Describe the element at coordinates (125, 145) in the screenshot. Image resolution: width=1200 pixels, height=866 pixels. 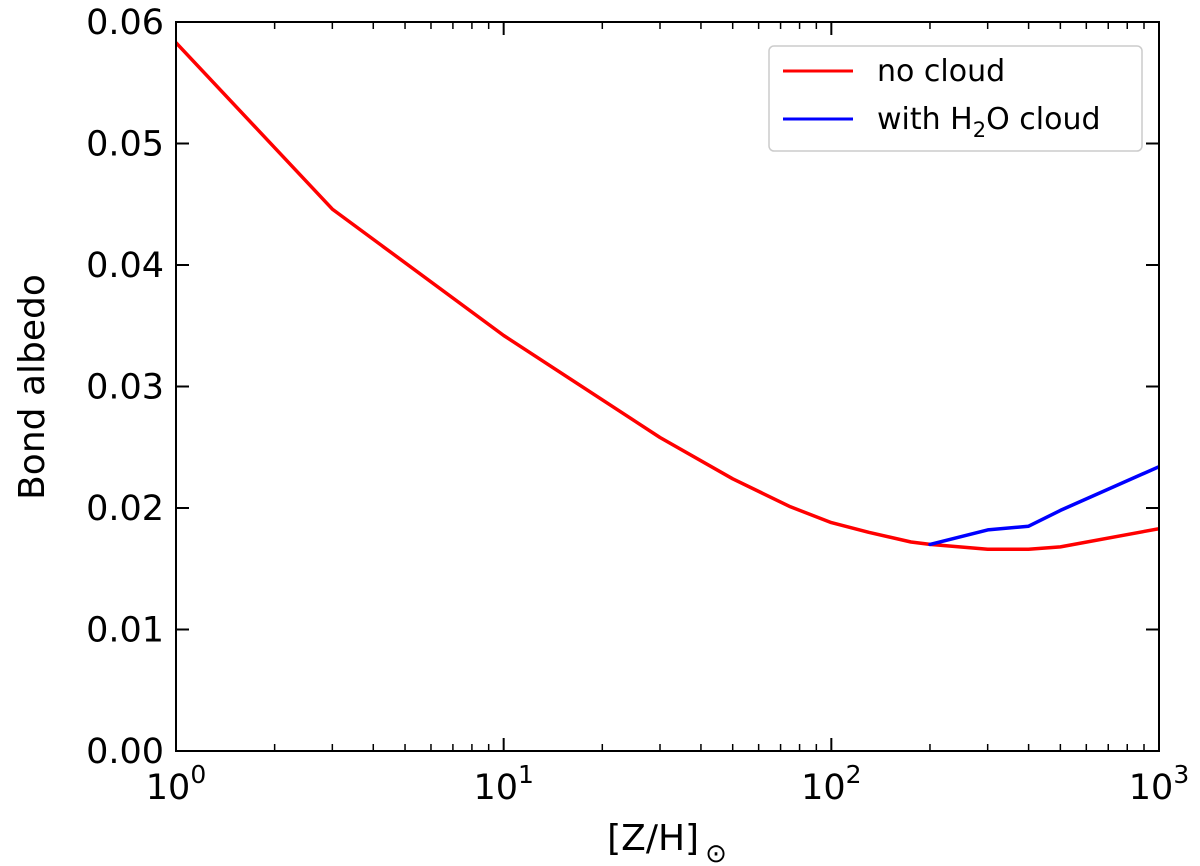
I see `y-tick-label: 0.05` at that location.